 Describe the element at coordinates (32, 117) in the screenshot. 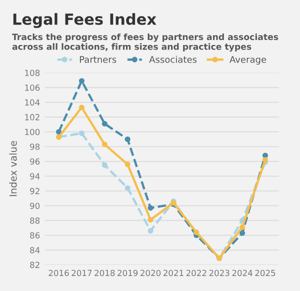

I see `y-tick-label: 102` at that location.